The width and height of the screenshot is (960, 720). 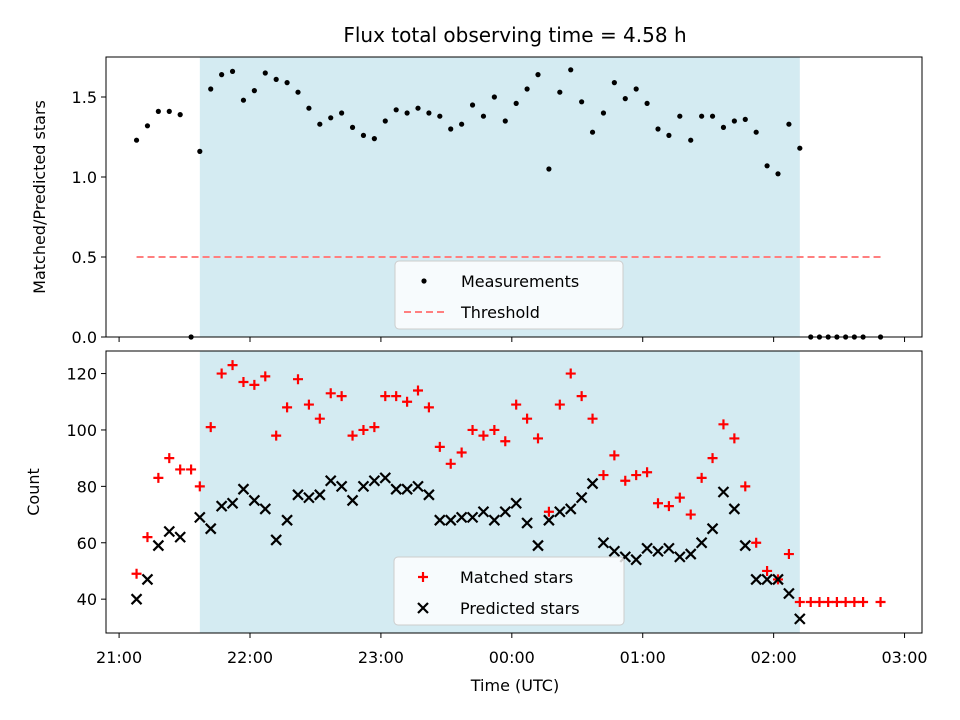 I want to click on bottom-legend: Matched stars Predicted stars, so click(x=509, y=591).